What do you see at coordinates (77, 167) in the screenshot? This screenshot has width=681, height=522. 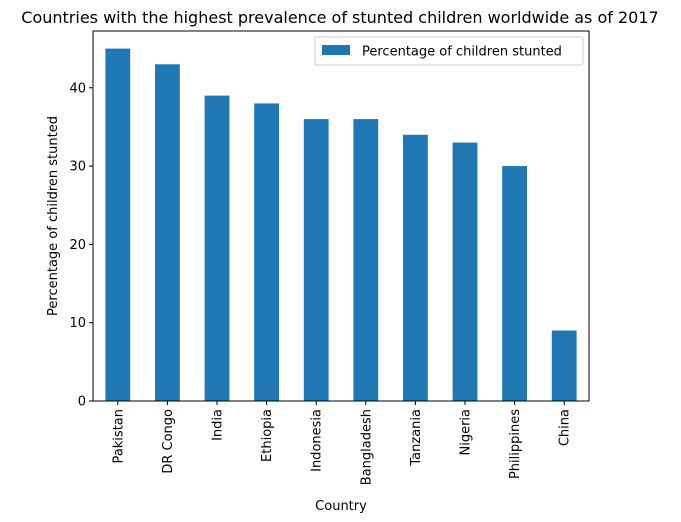 I see `y-tick-label: 30` at bounding box center [77, 167].